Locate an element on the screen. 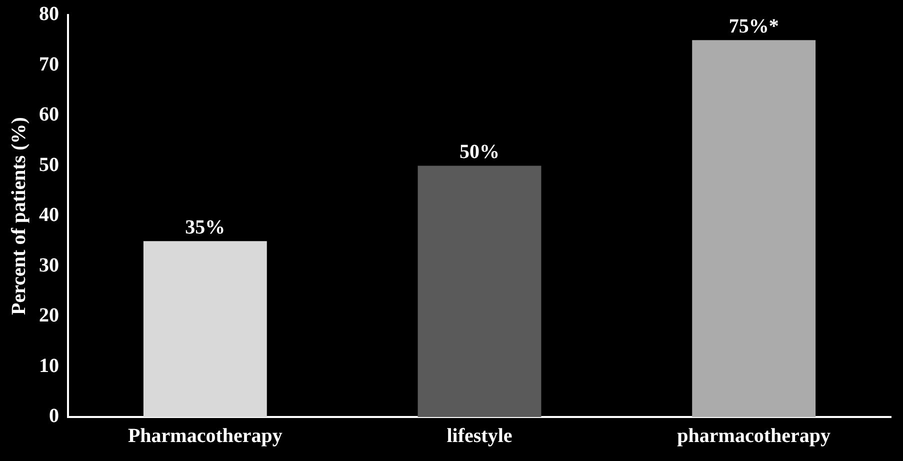 This screenshot has width=903, height=461. x-tick-label: pharmacotherapy is located at coordinates (753, 436).